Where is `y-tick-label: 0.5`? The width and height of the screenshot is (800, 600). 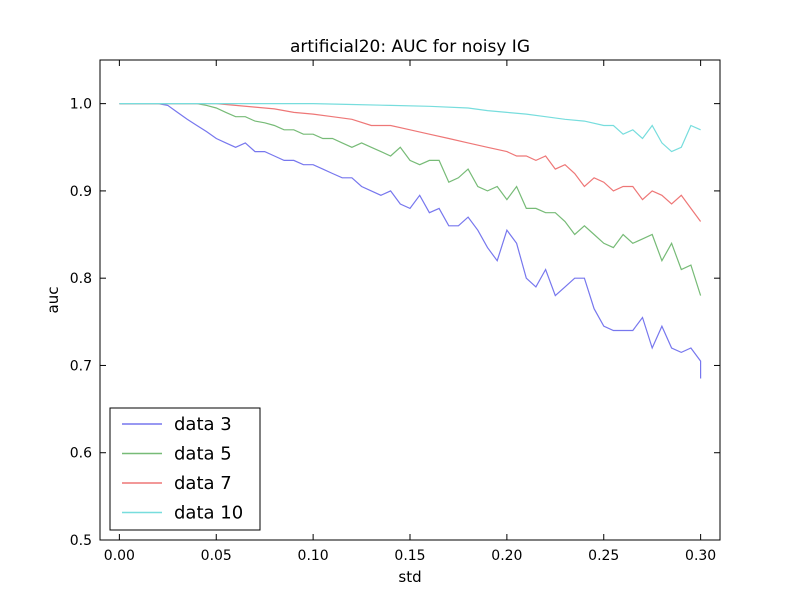
y-tick-label: 0.5 is located at coordinates (81, 541).